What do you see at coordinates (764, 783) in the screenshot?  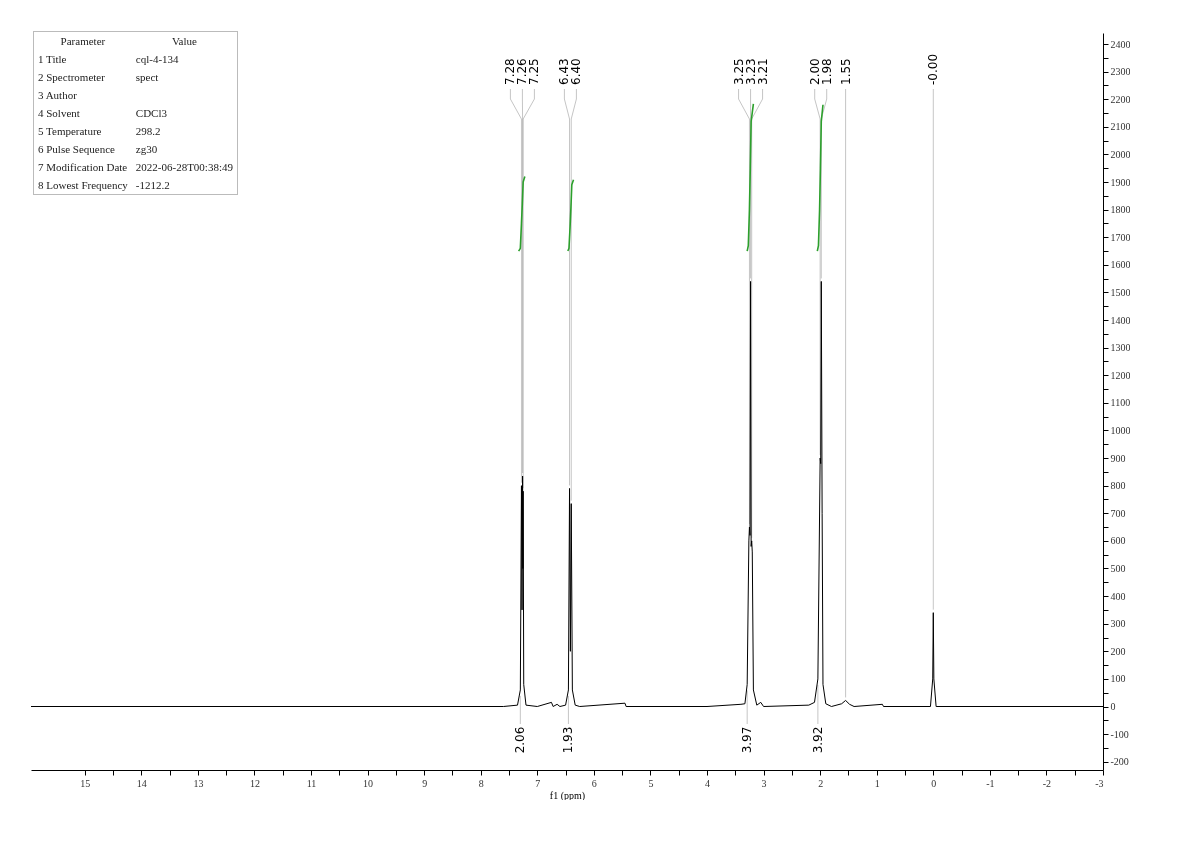 I see `x-tick-label: 3` at bounding box center [764, 783].